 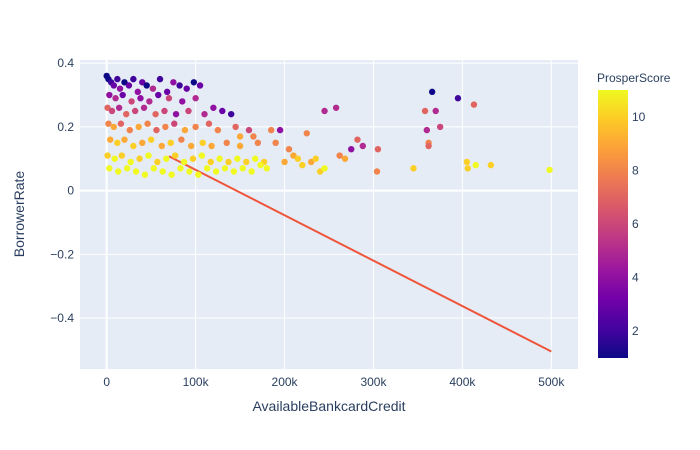 I want to click on colorbar-title: ProsperScore, so click(x=634, y=78).